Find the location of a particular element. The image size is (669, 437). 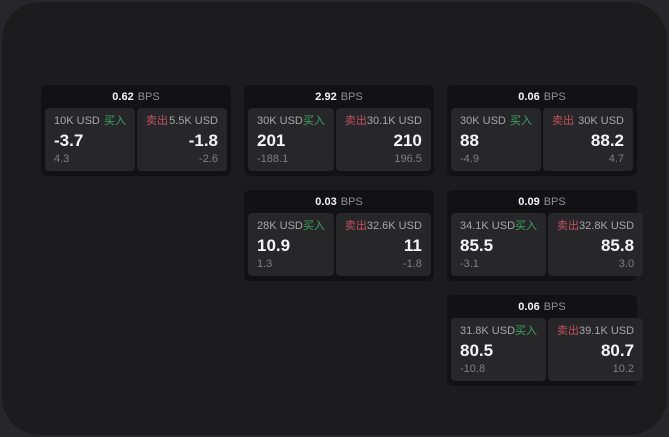

sell-amount: 39.1K USD is located at coordinates (607, 331).